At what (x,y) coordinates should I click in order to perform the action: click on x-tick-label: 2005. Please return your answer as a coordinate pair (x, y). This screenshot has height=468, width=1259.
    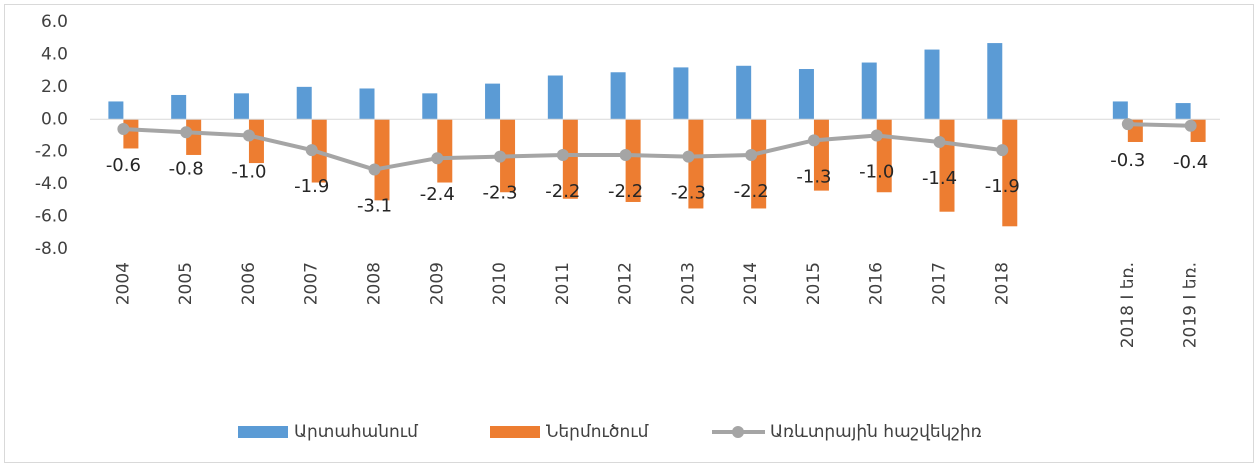
    Looking at the image, I should click on (186, 283).